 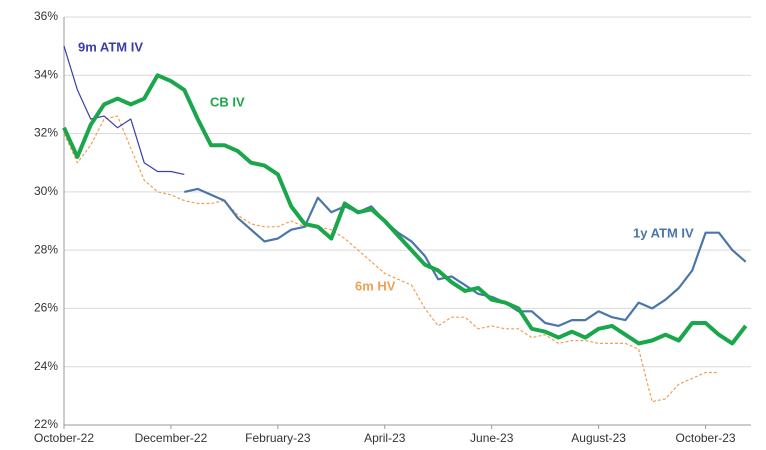 I want to click on series-line, so click(x=124, y=110).